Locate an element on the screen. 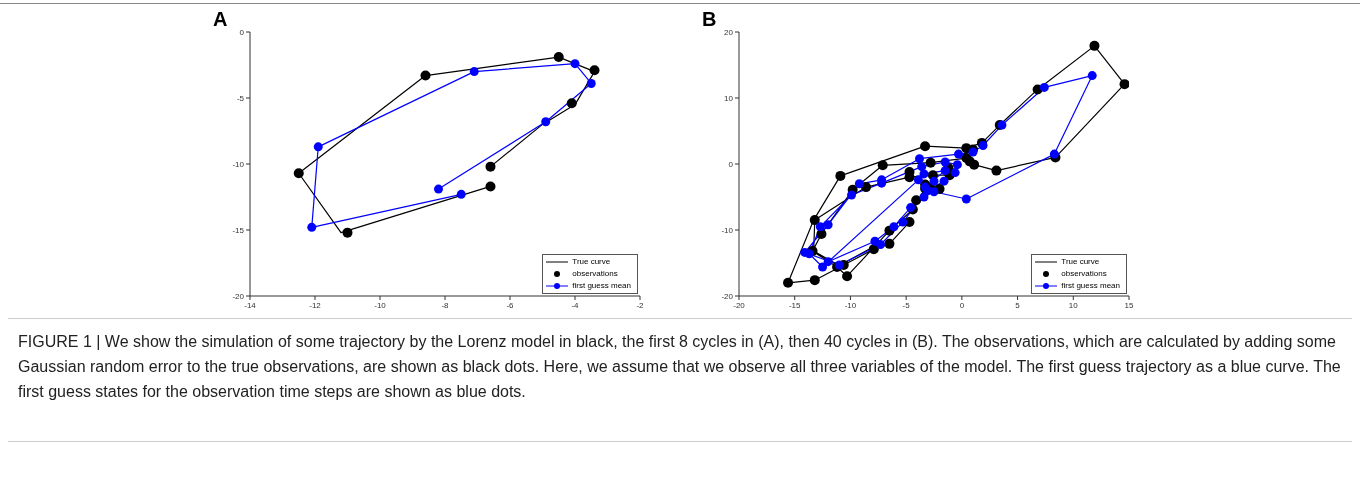 This screenshot has height=488, width=1360. chart-title: B is located at coordinates (709, 19).